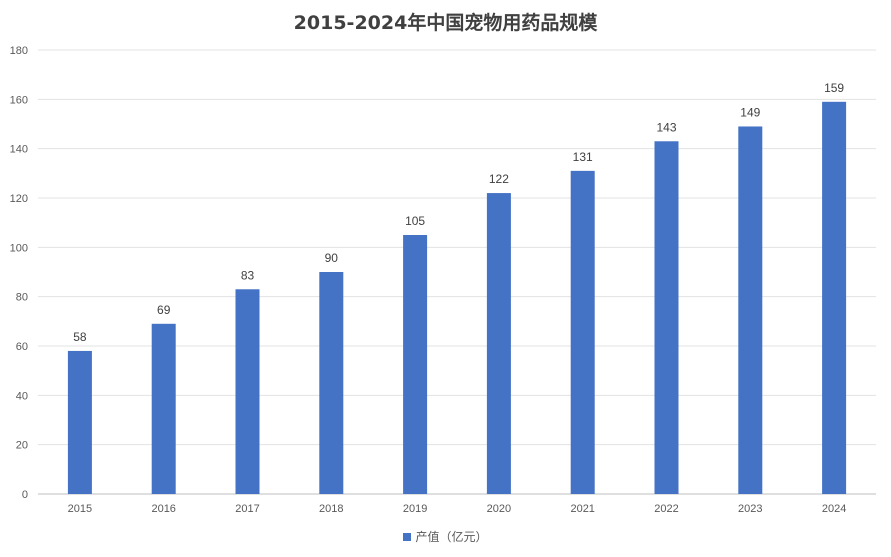 Image resolution: width=891 pixels, height=557 pixels. What do you see at coordinates (834, 88) in the screenshot?
I see `data-label: 159` at bounding box center [834, 88].